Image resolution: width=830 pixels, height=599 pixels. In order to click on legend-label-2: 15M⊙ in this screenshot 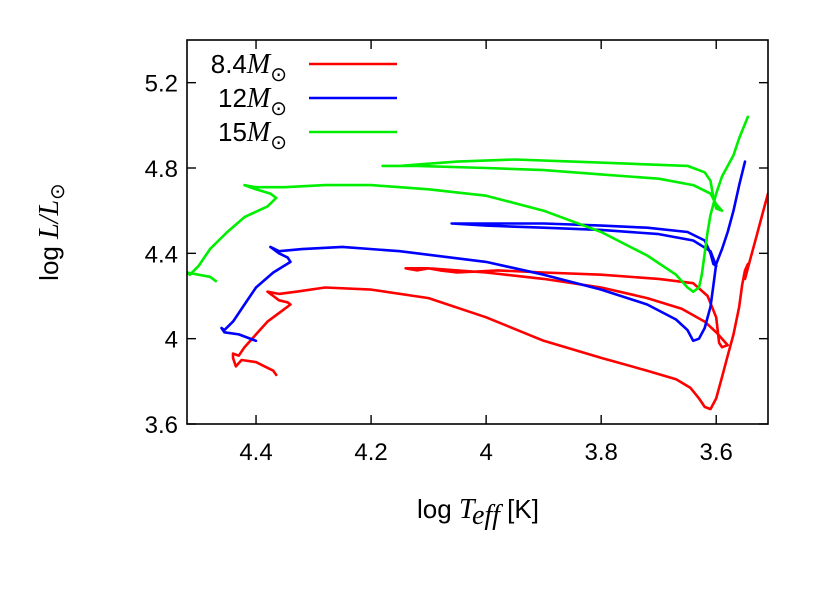, I will do `click(252, 135)`.